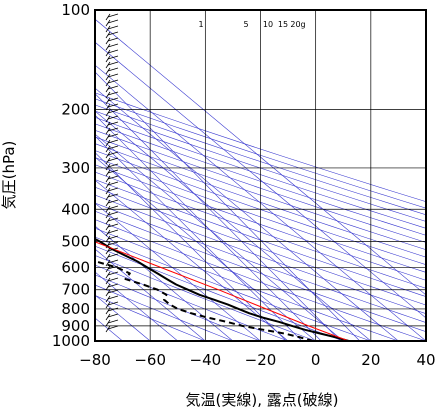  What do you see at coordinates (251, 24) in the screenshot?
I see `mixing-ratio-labels: 1 5 10 15 20g` at bounding box center [251, 24].